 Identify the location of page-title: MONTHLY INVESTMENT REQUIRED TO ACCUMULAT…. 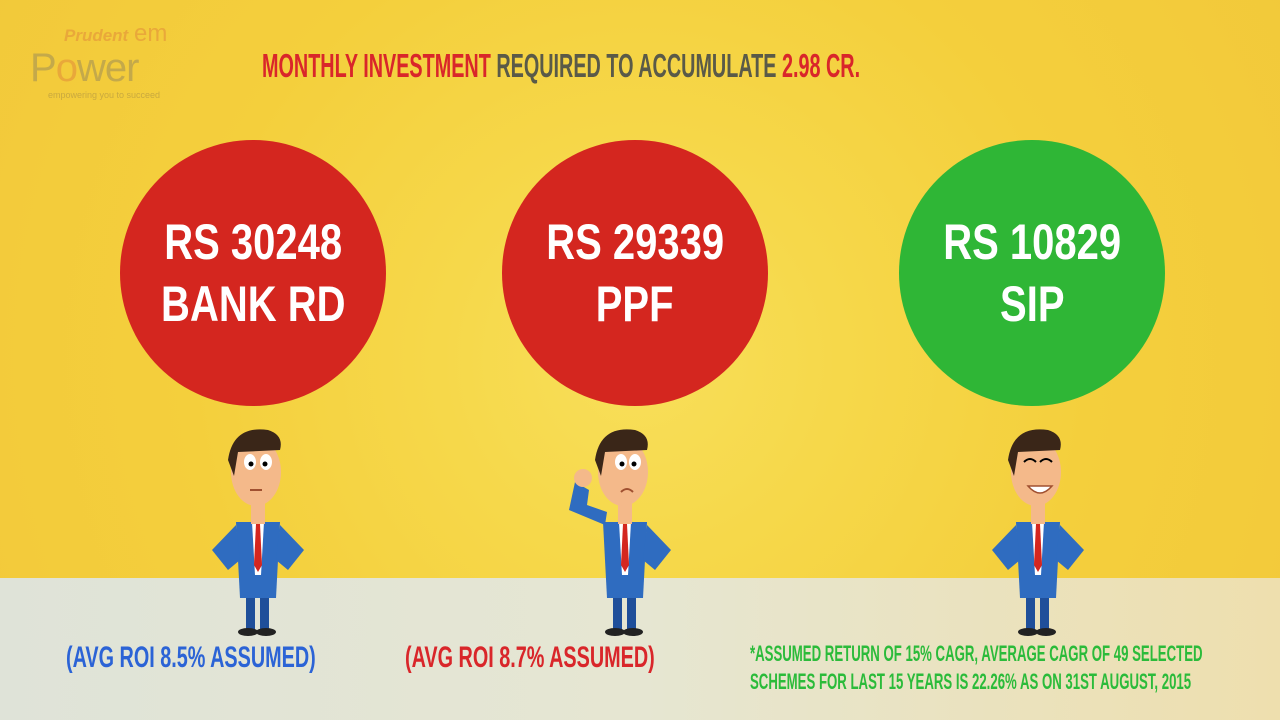
(561, 65).